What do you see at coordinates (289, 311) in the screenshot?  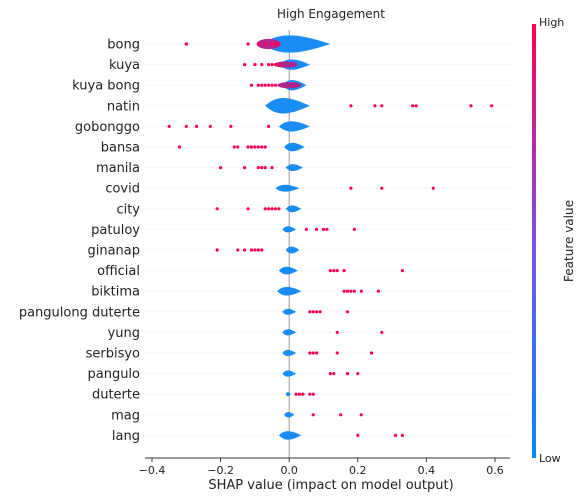 I see `violin-pangulong-duterte` at bounding box center [289, 311].